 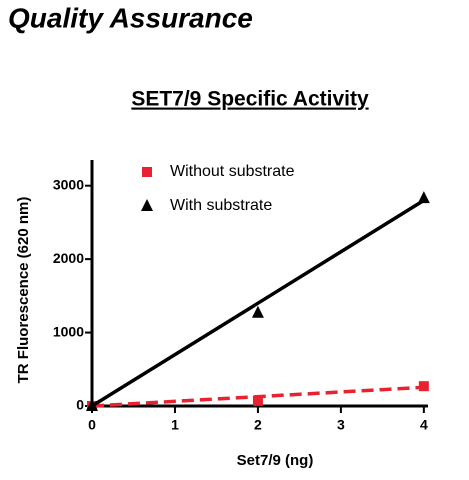 I want to click on y-tick-label: 1000, so click(x=68, y=331).